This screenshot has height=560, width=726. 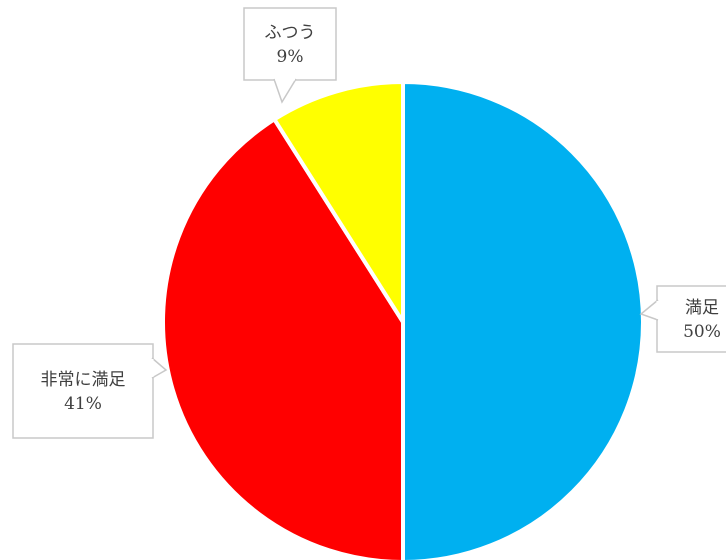 I want to click on slice-label: ふつう, so click(x=290, y=33).